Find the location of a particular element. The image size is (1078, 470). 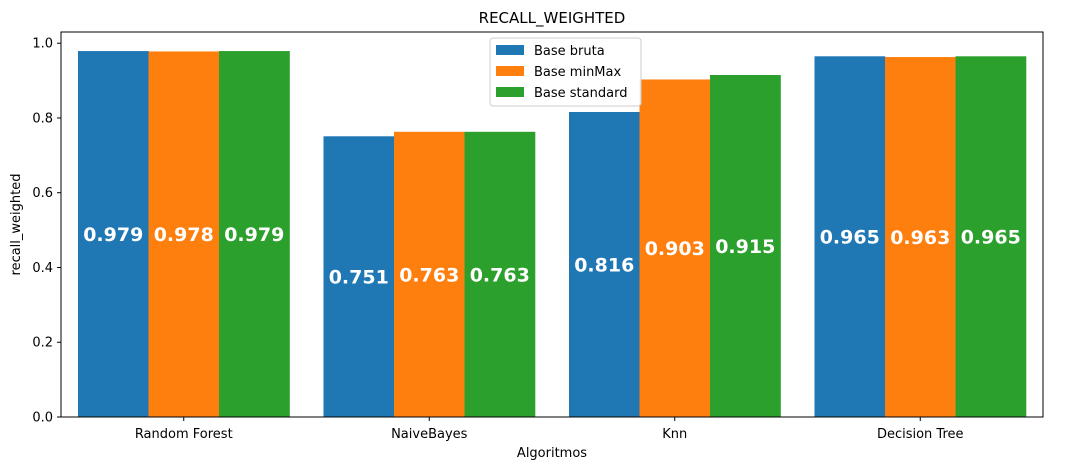

bar-base-bruta-random-forest is located at coordinates (113, 234).